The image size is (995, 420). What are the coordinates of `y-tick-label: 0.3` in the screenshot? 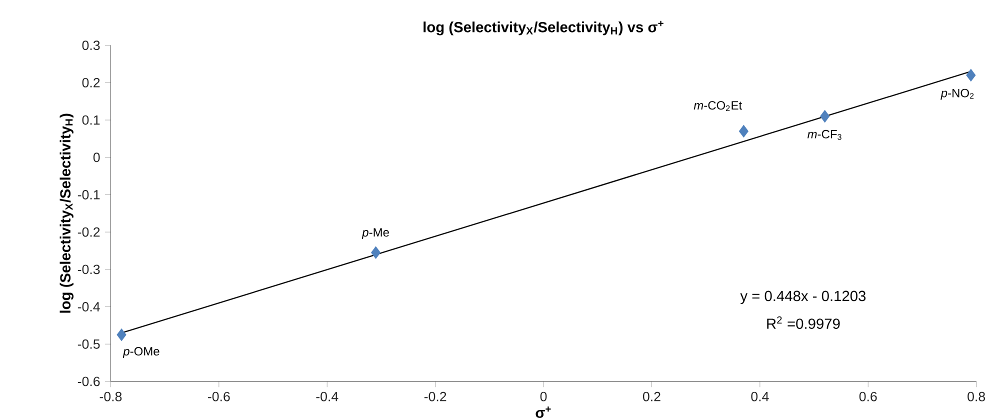 It's located at (91, 45).